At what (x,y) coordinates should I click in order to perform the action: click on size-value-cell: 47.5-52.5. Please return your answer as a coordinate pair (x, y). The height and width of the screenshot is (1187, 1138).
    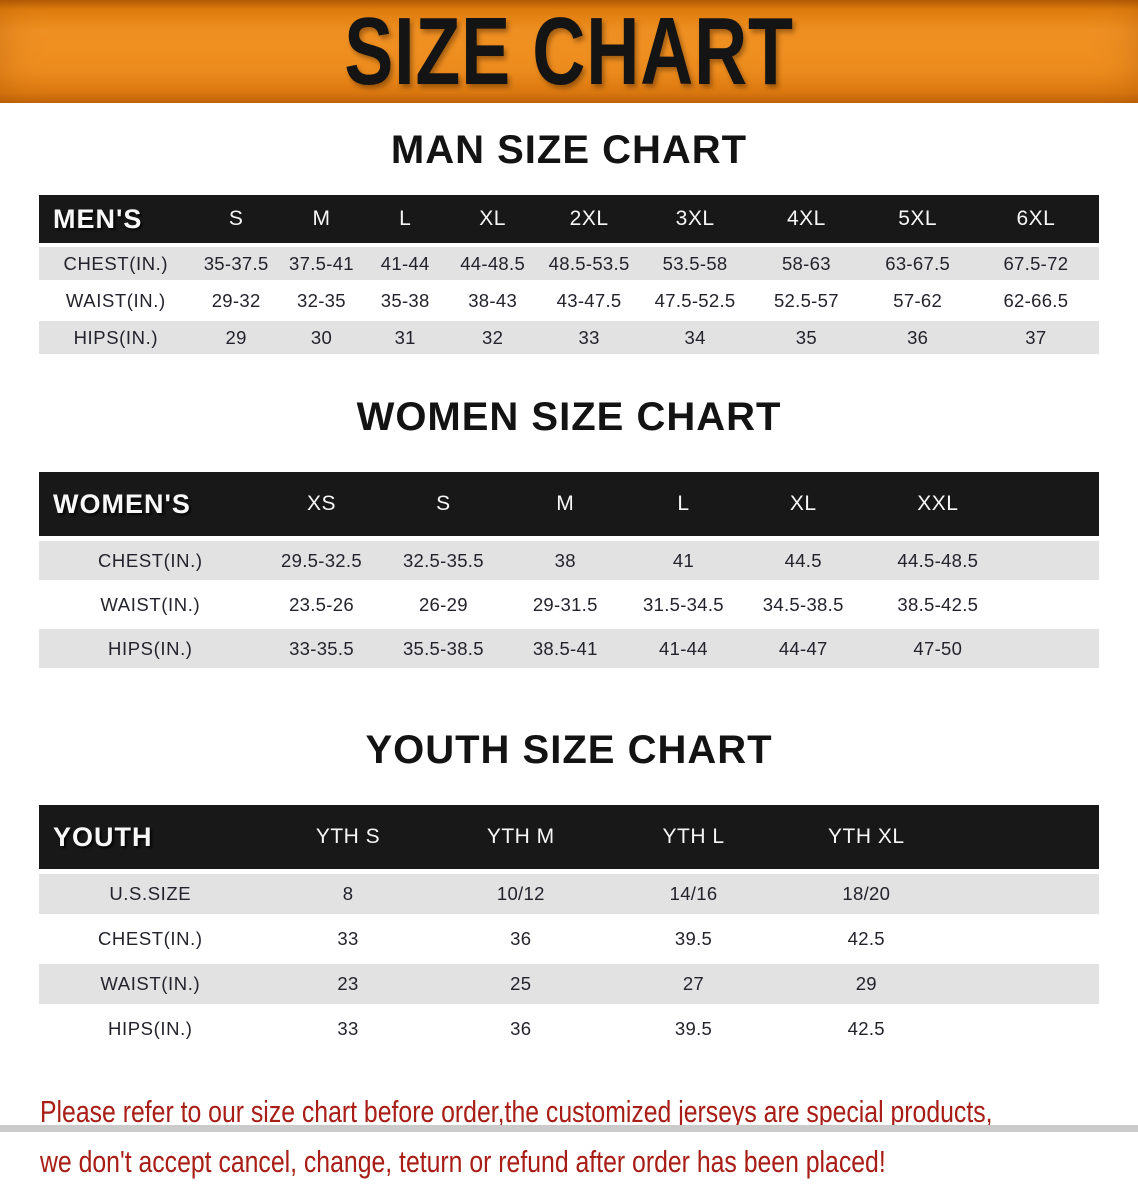
    Looking at the image, I should click on (695, 300).